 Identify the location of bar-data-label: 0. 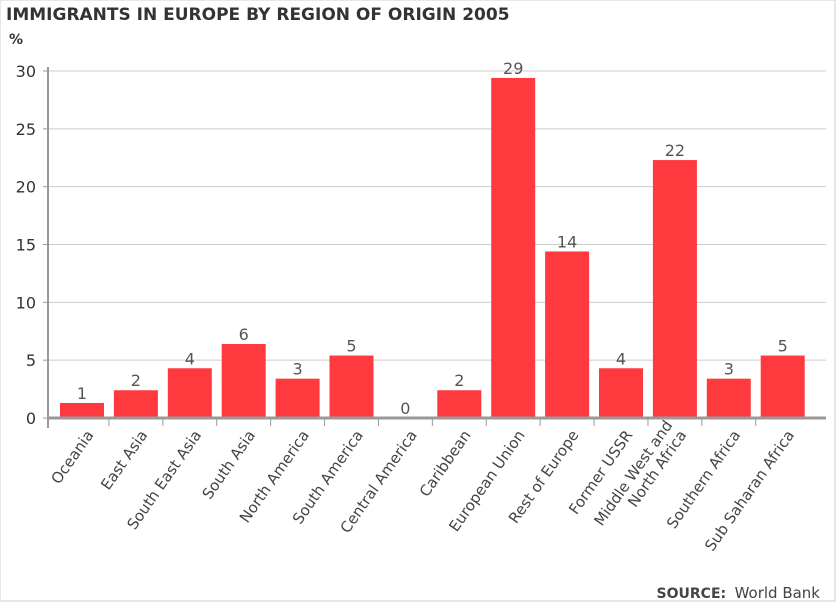
(405, 408).